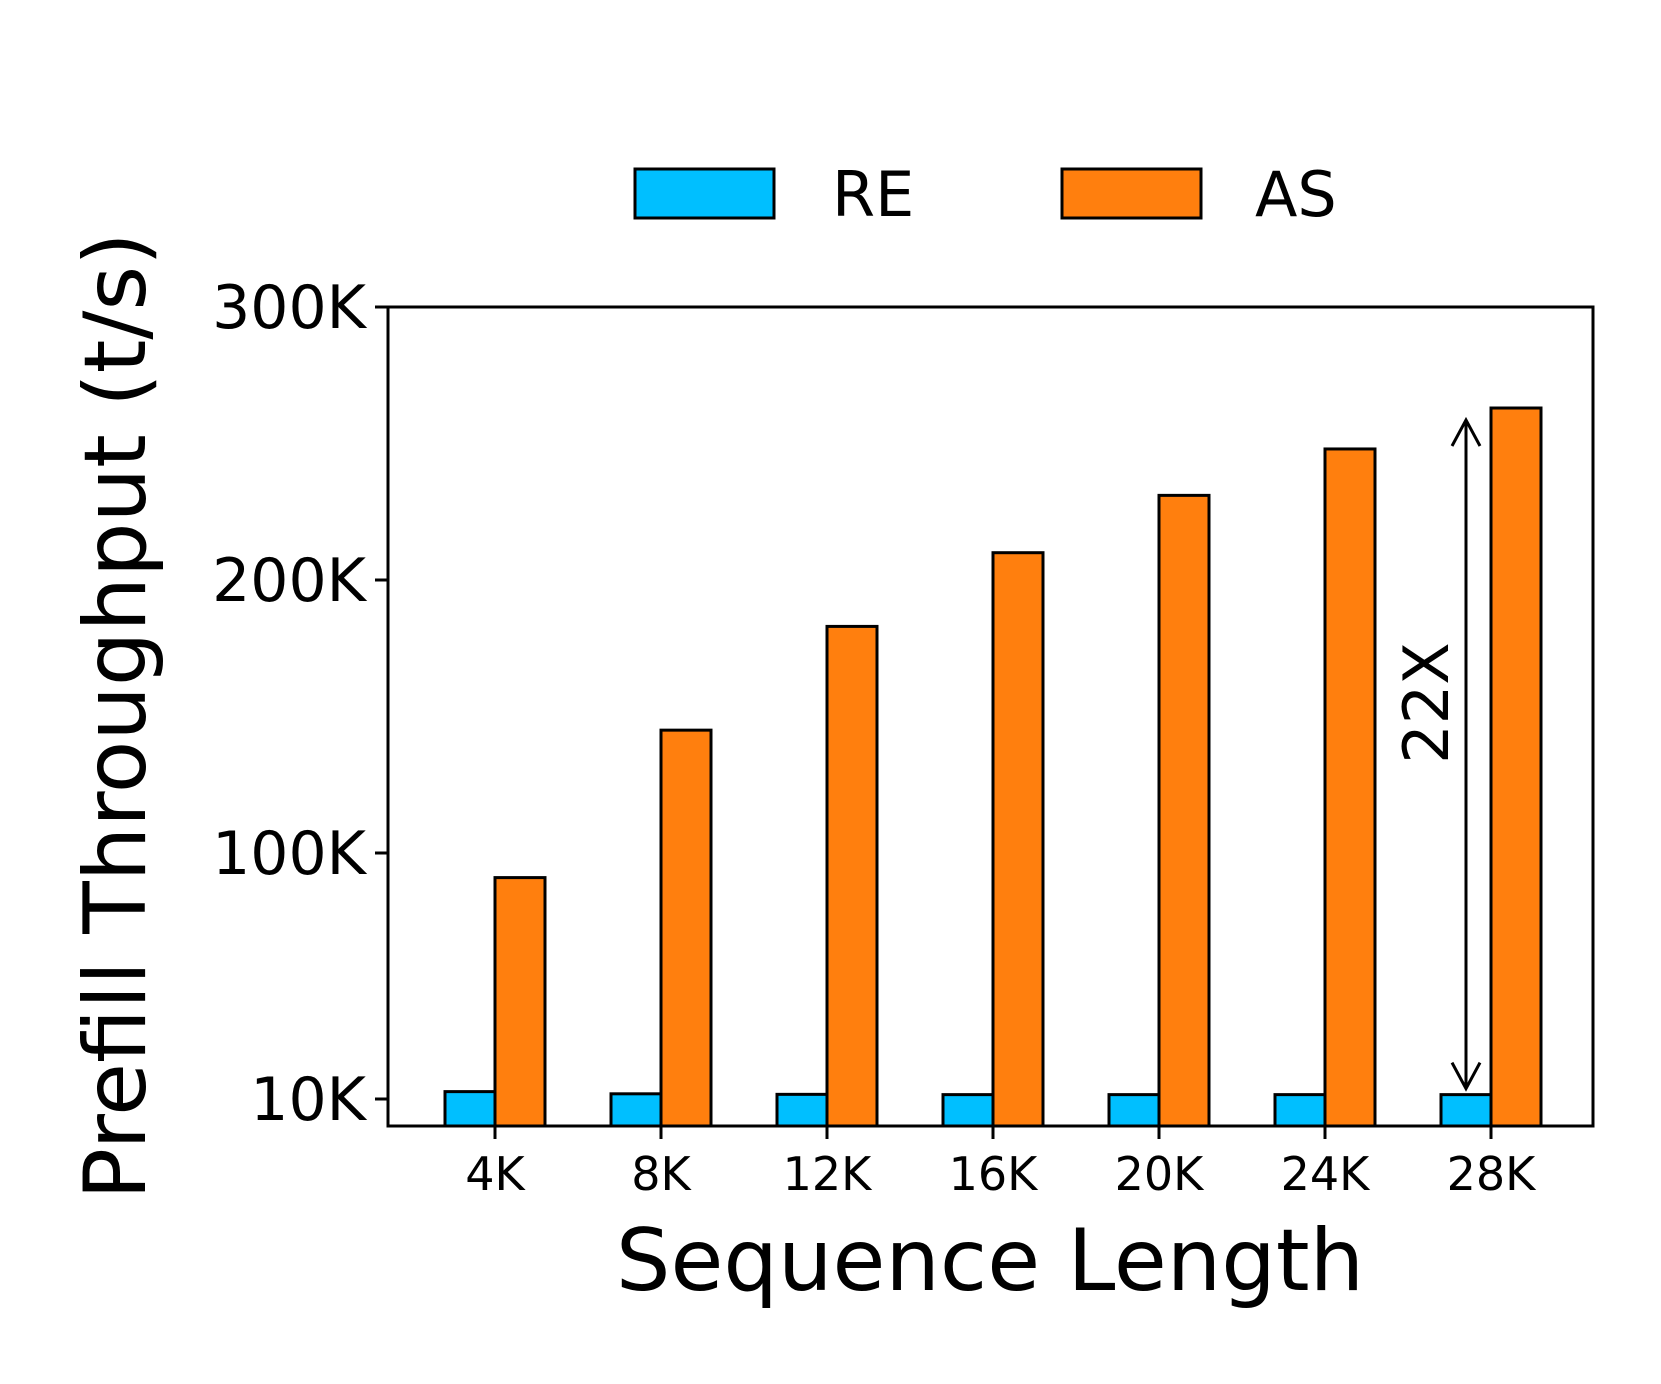 This screenshot has width=1661, height=1384. I want to click on y-axis: 10K 100K 200K 300K, so click(300, 704).